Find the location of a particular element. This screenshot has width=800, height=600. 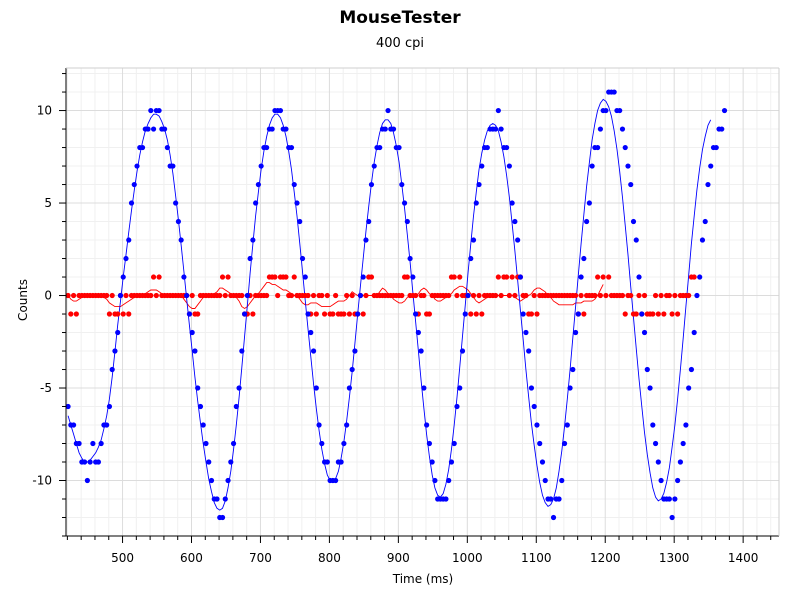

x-tick-label: 1200 is located at coordinates (605, 558).